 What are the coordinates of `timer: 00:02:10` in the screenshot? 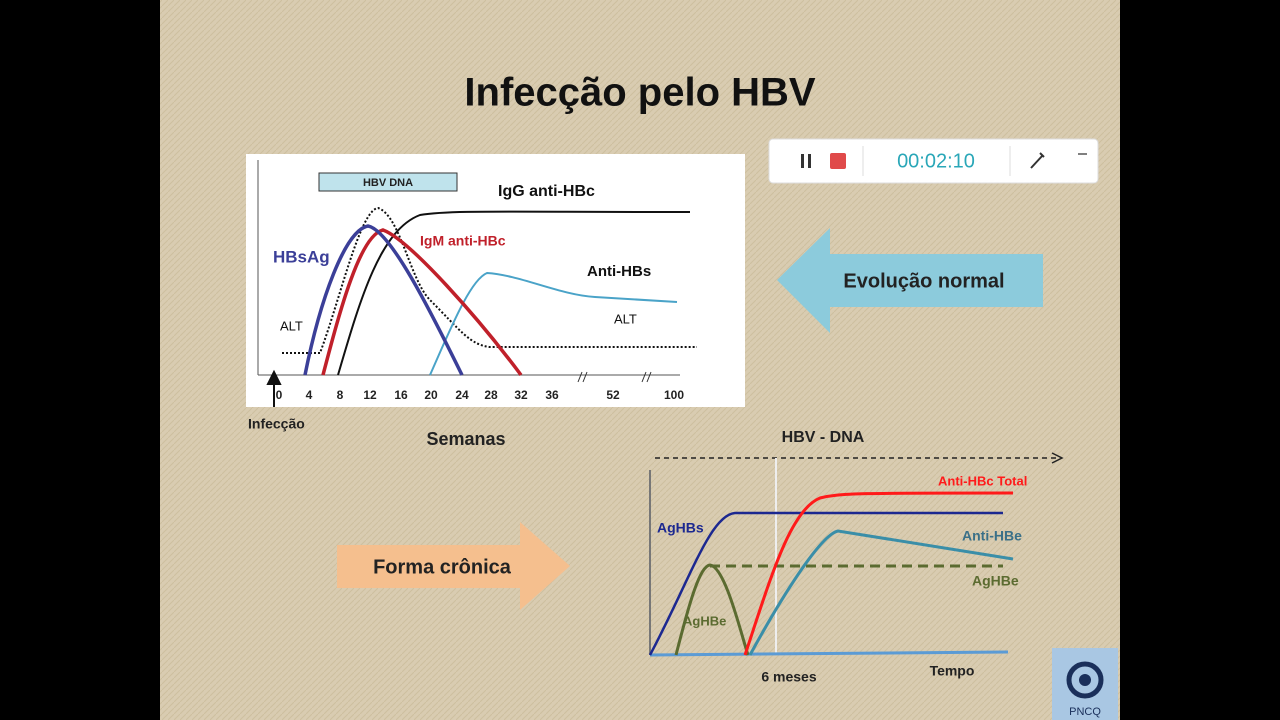 It's located at (936, 161).